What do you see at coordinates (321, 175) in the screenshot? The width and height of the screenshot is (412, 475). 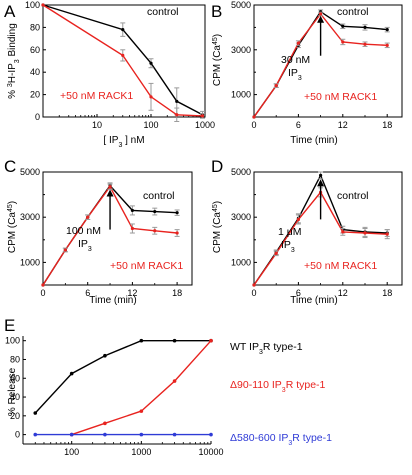 I see `panel-d-series-0-point` at bounding box center [321, 175].